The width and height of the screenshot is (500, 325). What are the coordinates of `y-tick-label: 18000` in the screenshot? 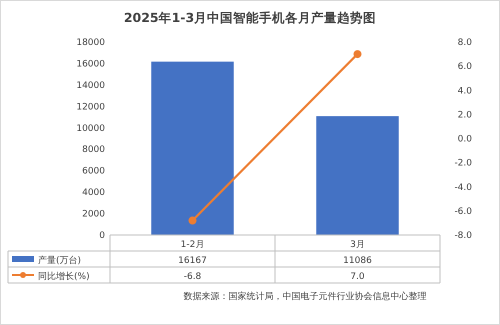 It's located at (91, 43).